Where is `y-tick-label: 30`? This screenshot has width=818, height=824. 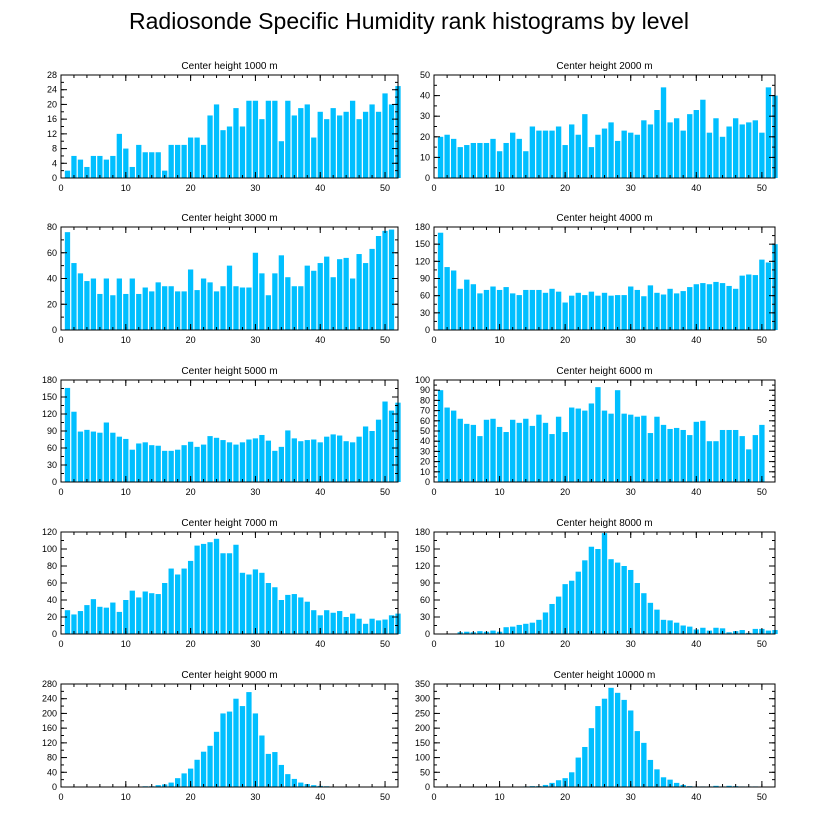 y-tick-label: 30 is located at coordinates (425, 116).